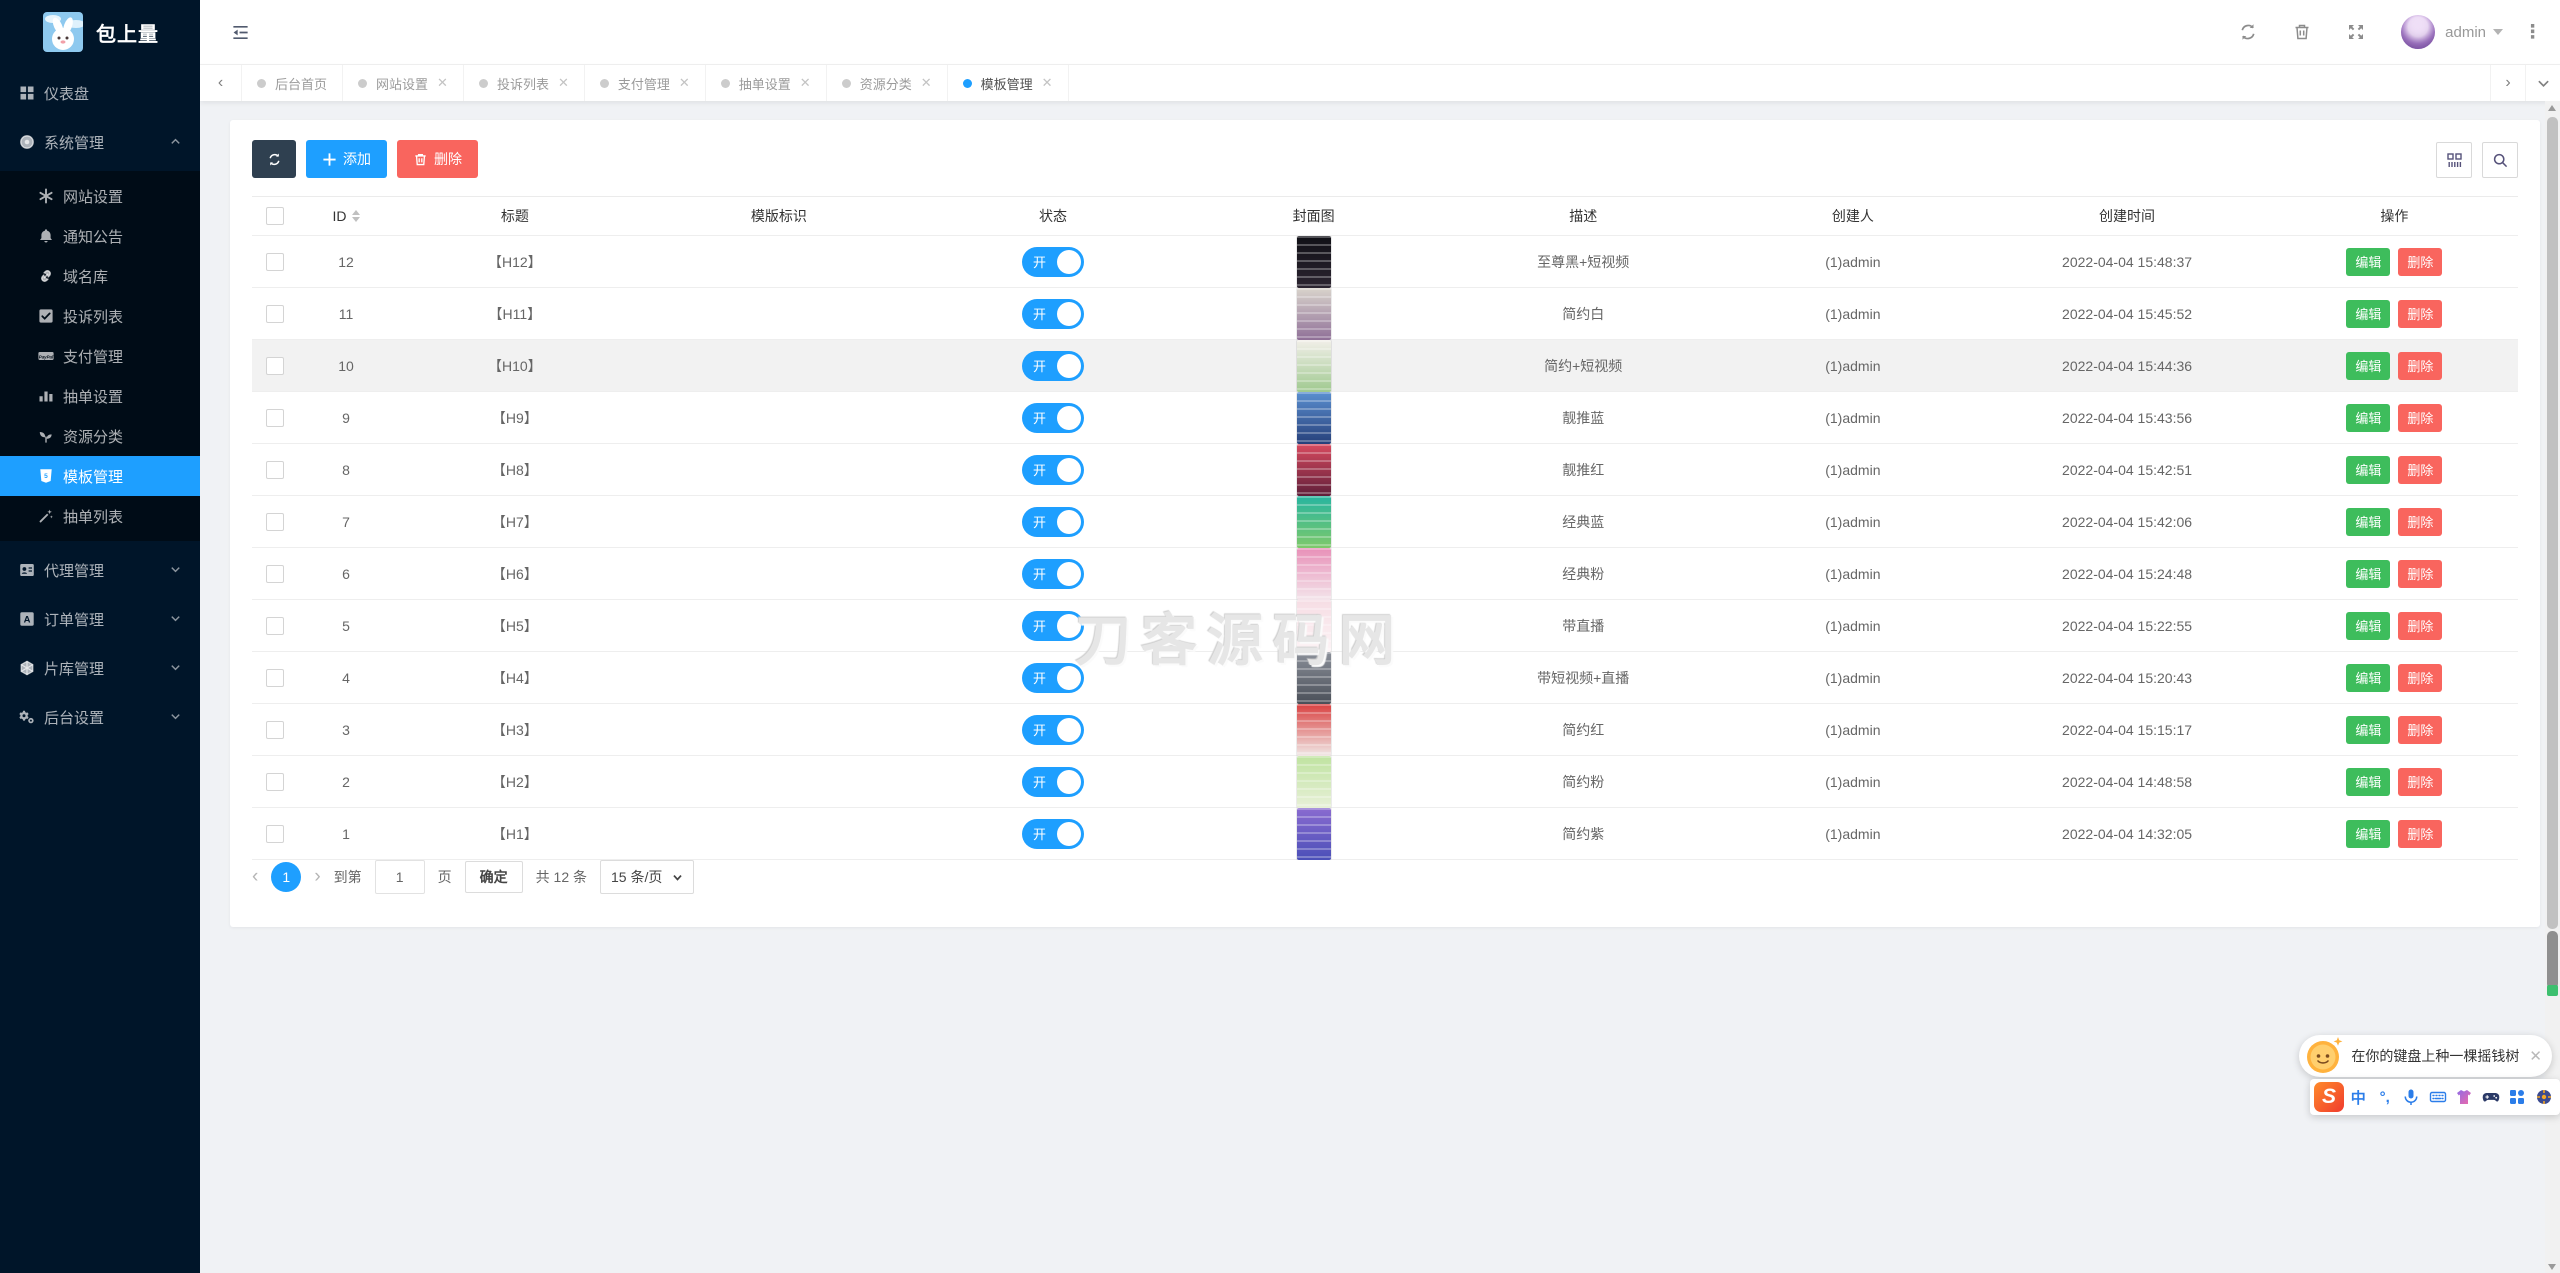 Image resolution: width=2560 pixels, height=1273 pixels. What do you see at coordinates (100, 396) in the screenshot?
I see `sidebar-item-draw-settings: 抽单设置` at bounding box center [100, 396].